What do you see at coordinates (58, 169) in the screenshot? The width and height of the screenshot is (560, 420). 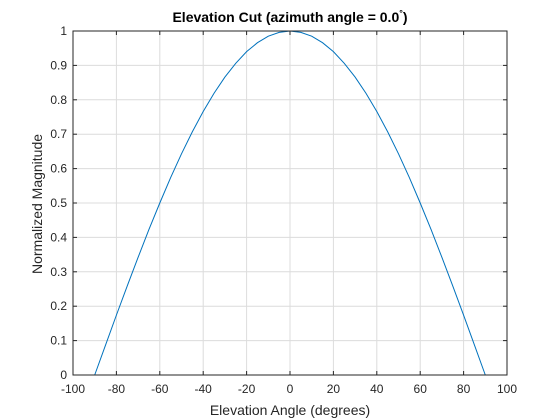 I see `y-tick-label: 0.6` at bounding box center [58, 169].